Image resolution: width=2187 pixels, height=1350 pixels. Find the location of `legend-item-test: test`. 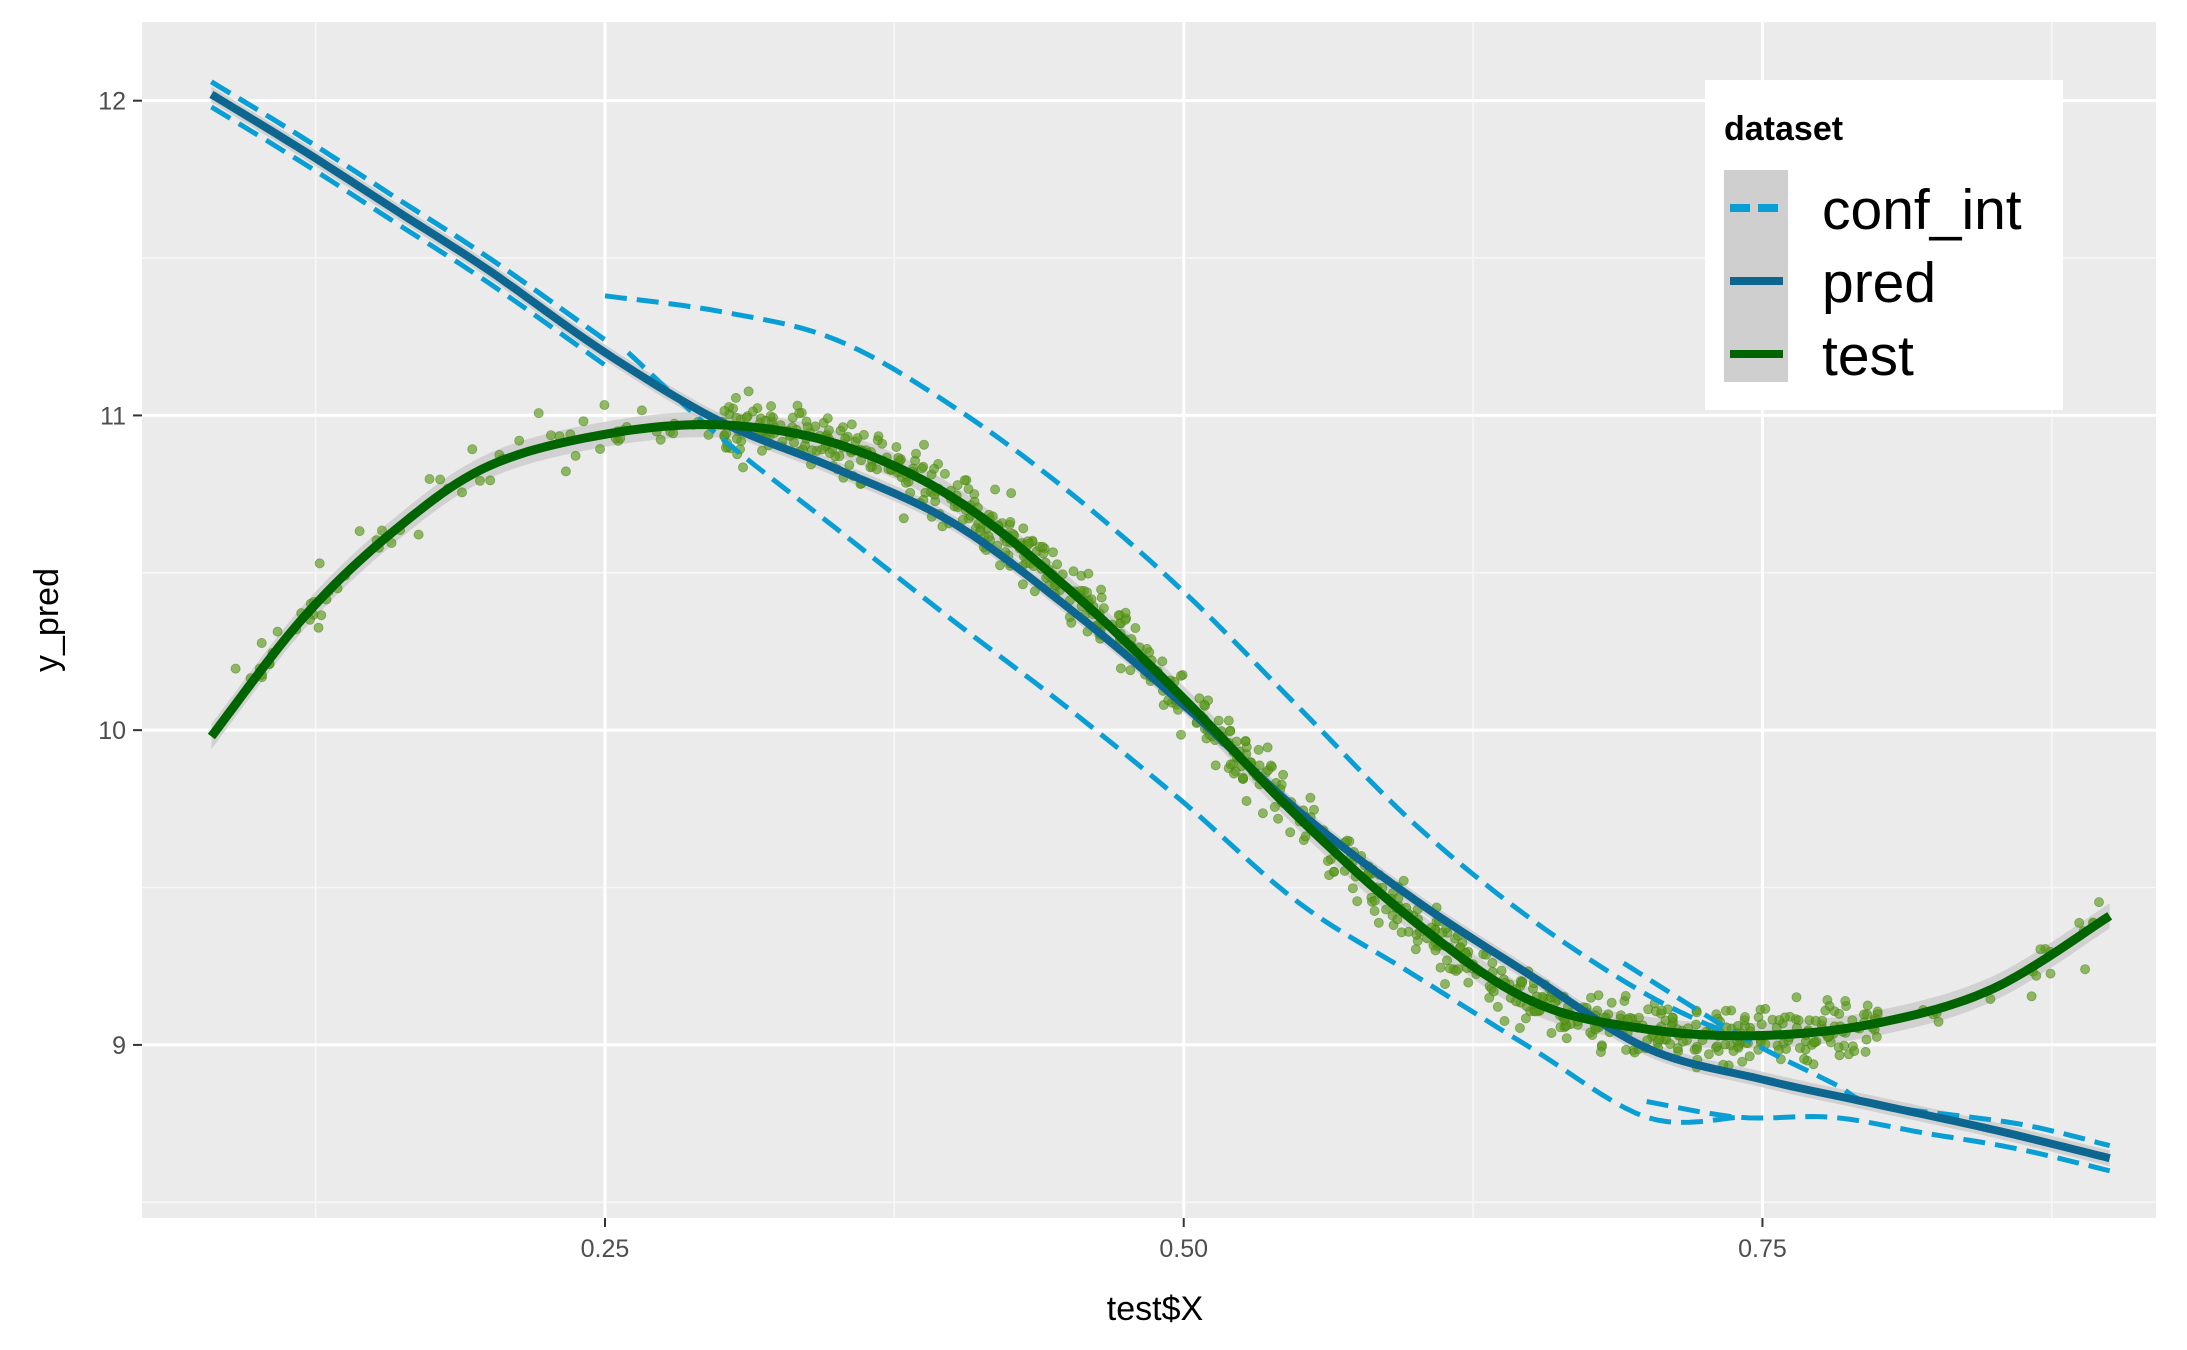

legend-item-test: test is located at coordinates (1819, 349).